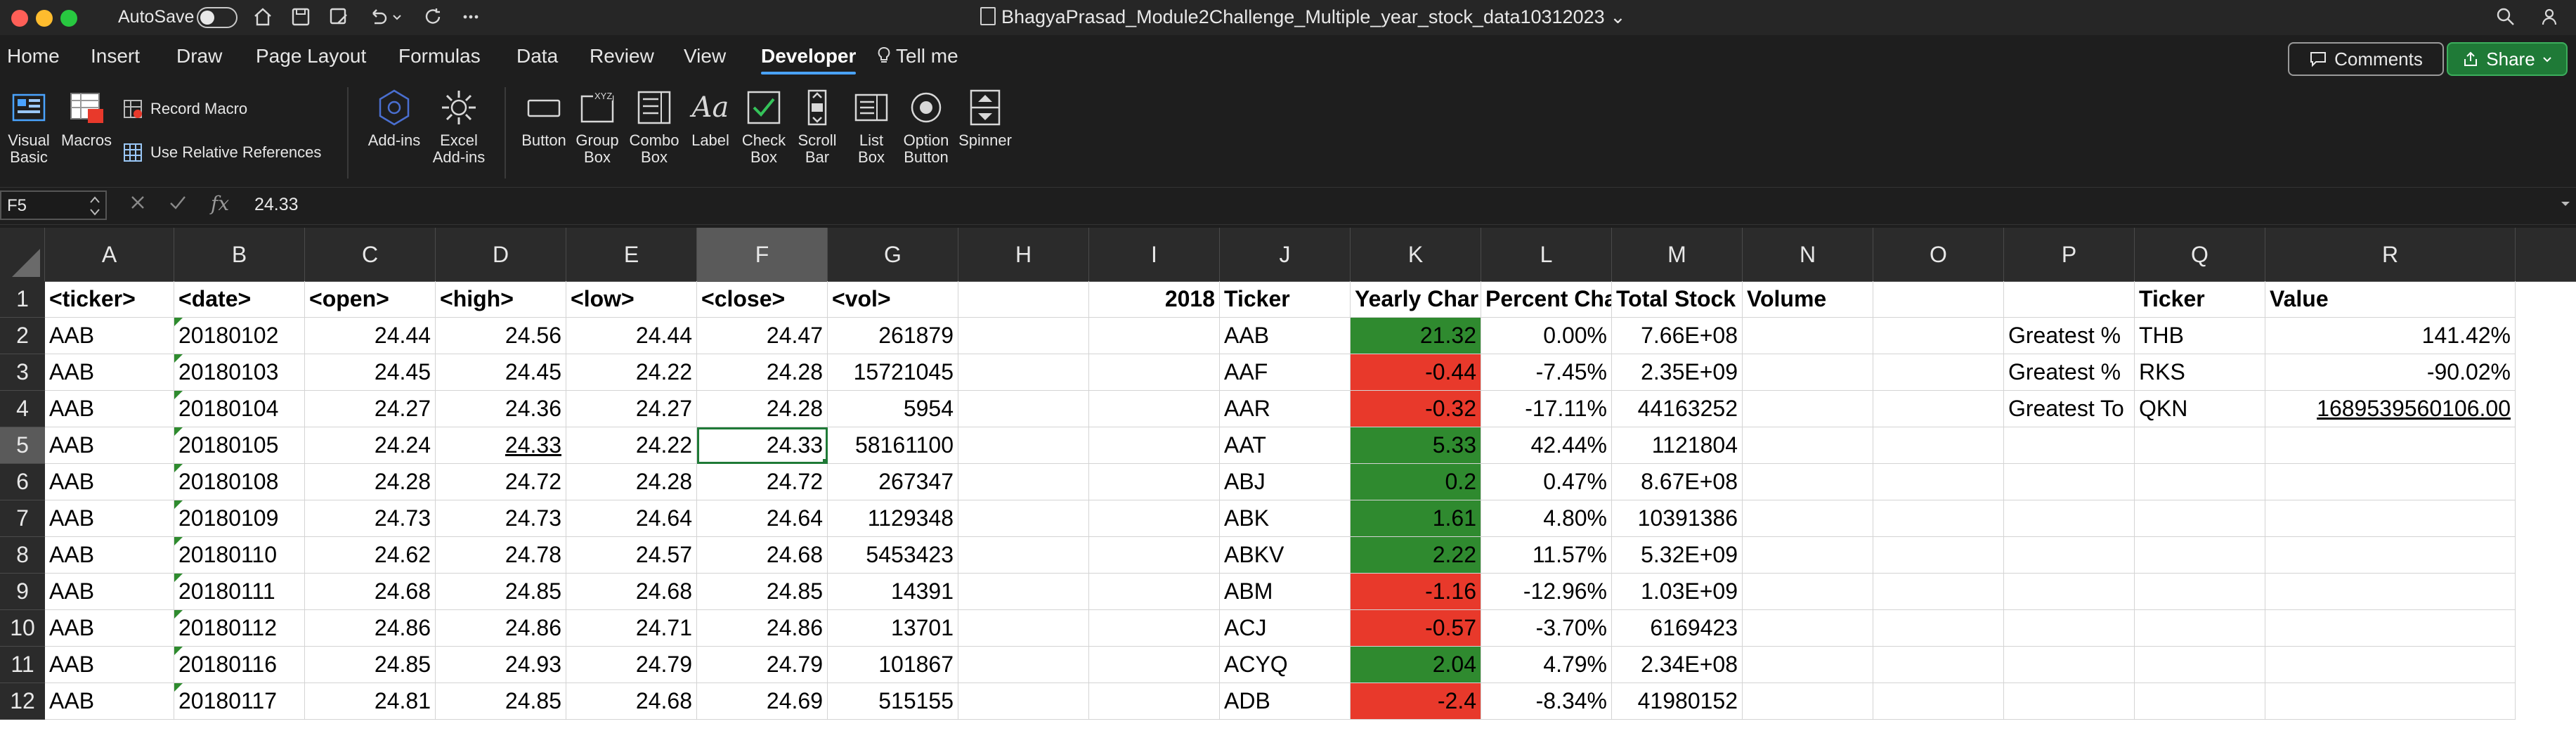 The height and width of the screenshot is (731, 2576). Describe the element at coordinates (501, 299) in the screenshot. I see `cell-d1: <high>` at that location.